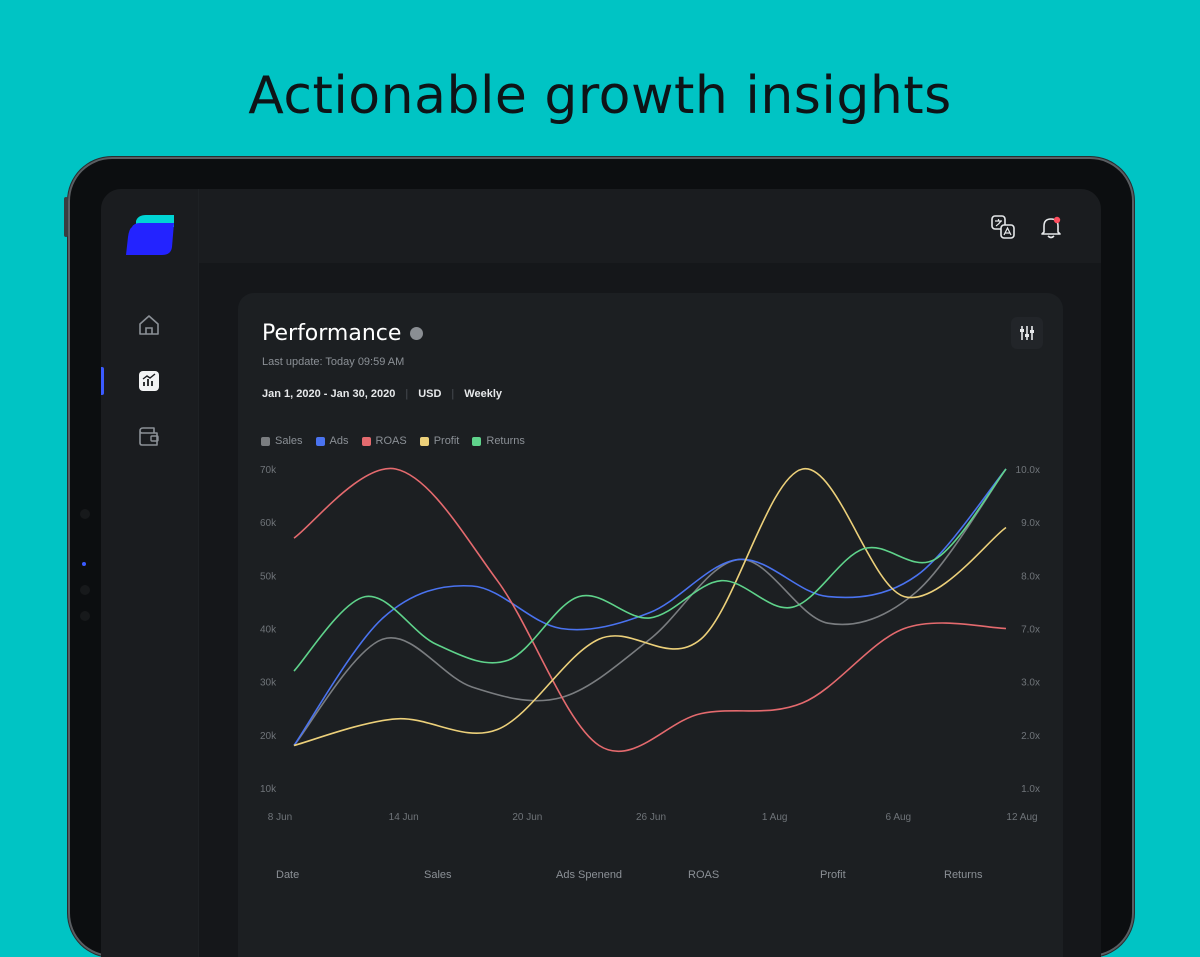 The image size is (1200, 957). Describe the element at coordinates (833, 875) in the screenshot. I see `column-header-profit: Profit` at that location.